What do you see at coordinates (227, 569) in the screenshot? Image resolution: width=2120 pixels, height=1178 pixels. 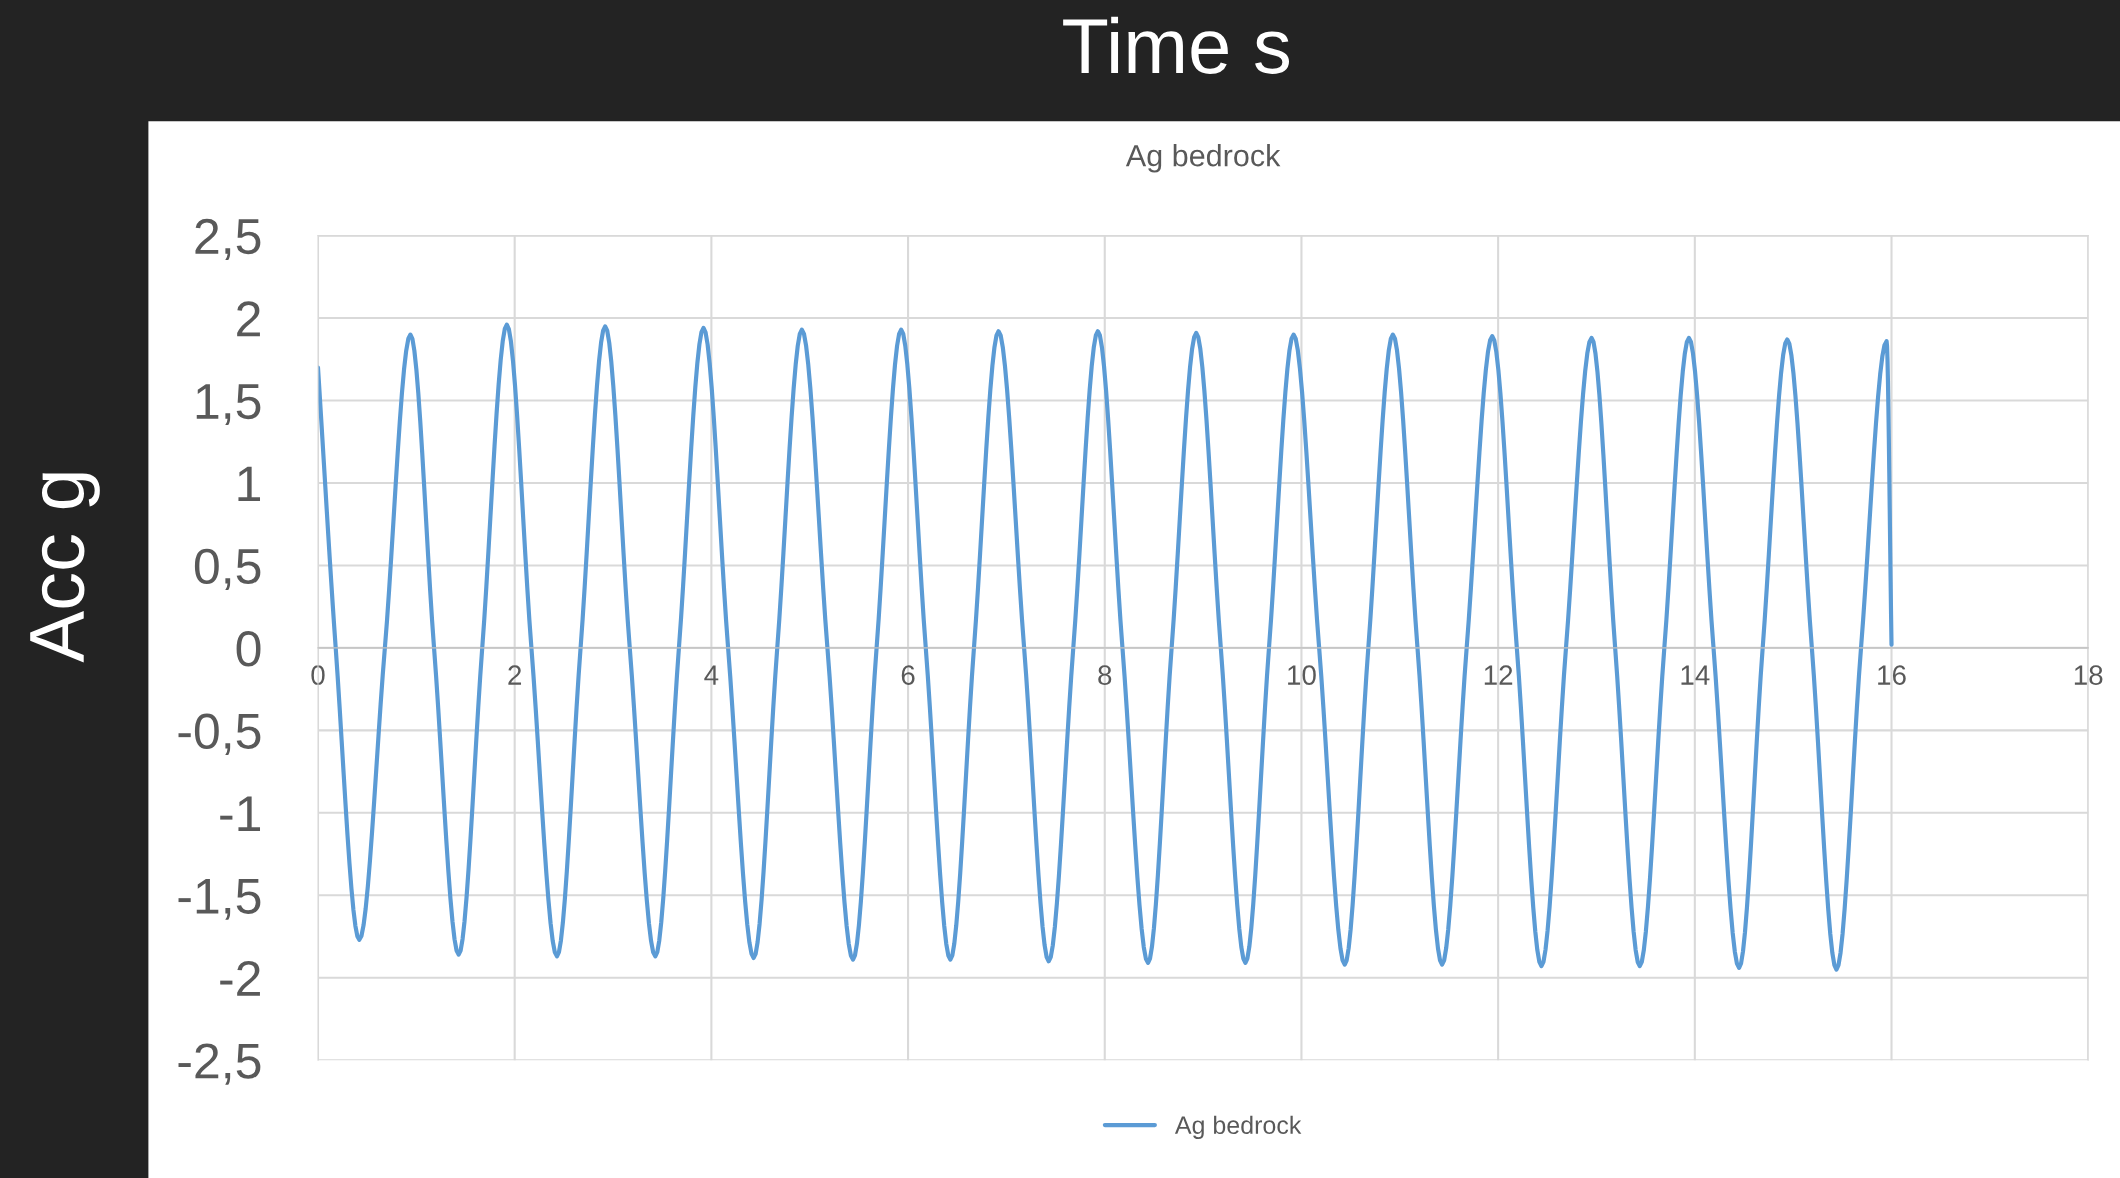 I see `y-tick-label: 0,5` at bounding box center [227, 569].